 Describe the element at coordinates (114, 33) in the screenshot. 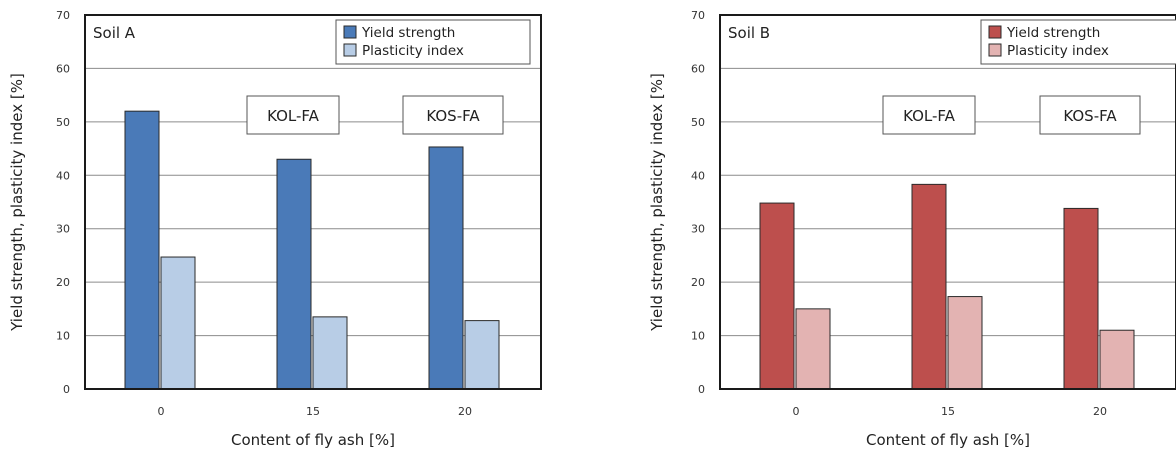

I see `panel-title: Soil A` at that location.